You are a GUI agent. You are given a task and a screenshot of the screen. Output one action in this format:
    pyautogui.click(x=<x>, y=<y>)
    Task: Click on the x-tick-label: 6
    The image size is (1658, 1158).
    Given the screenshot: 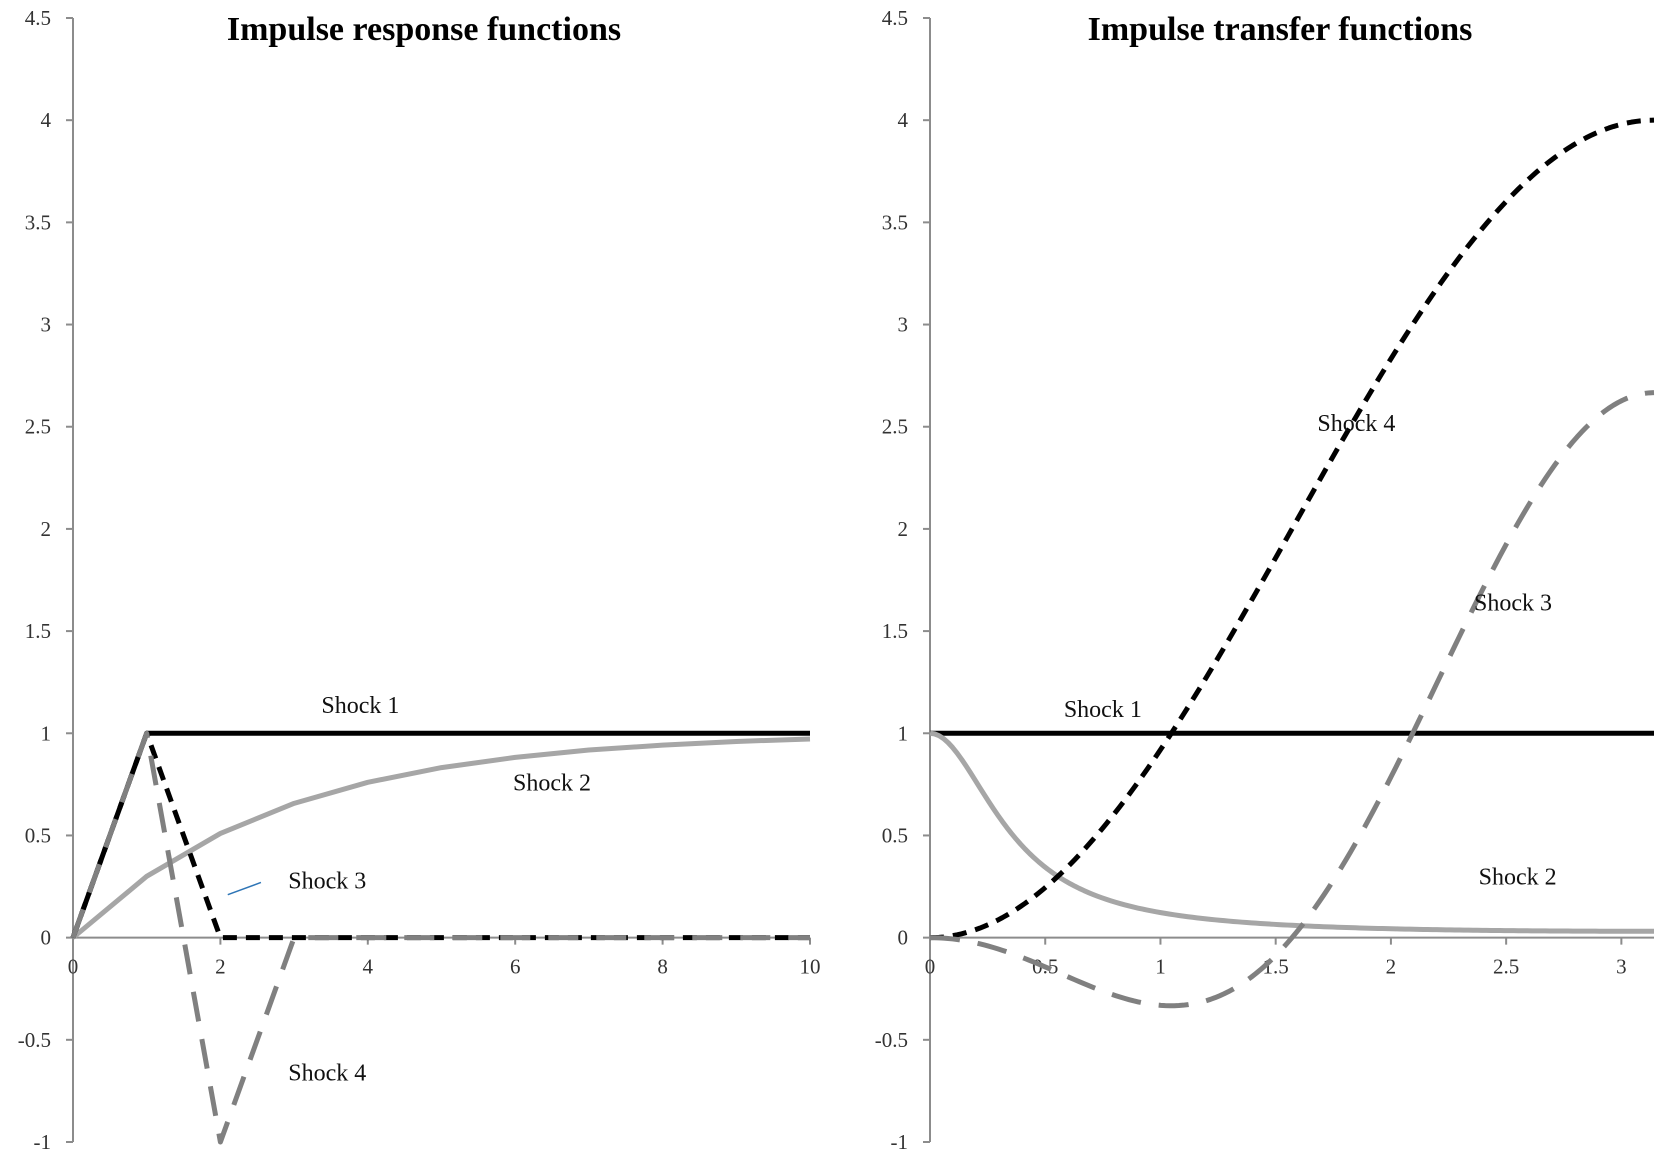 What is the action you would take?
    pyautogui.click(x=515, y=967)
    